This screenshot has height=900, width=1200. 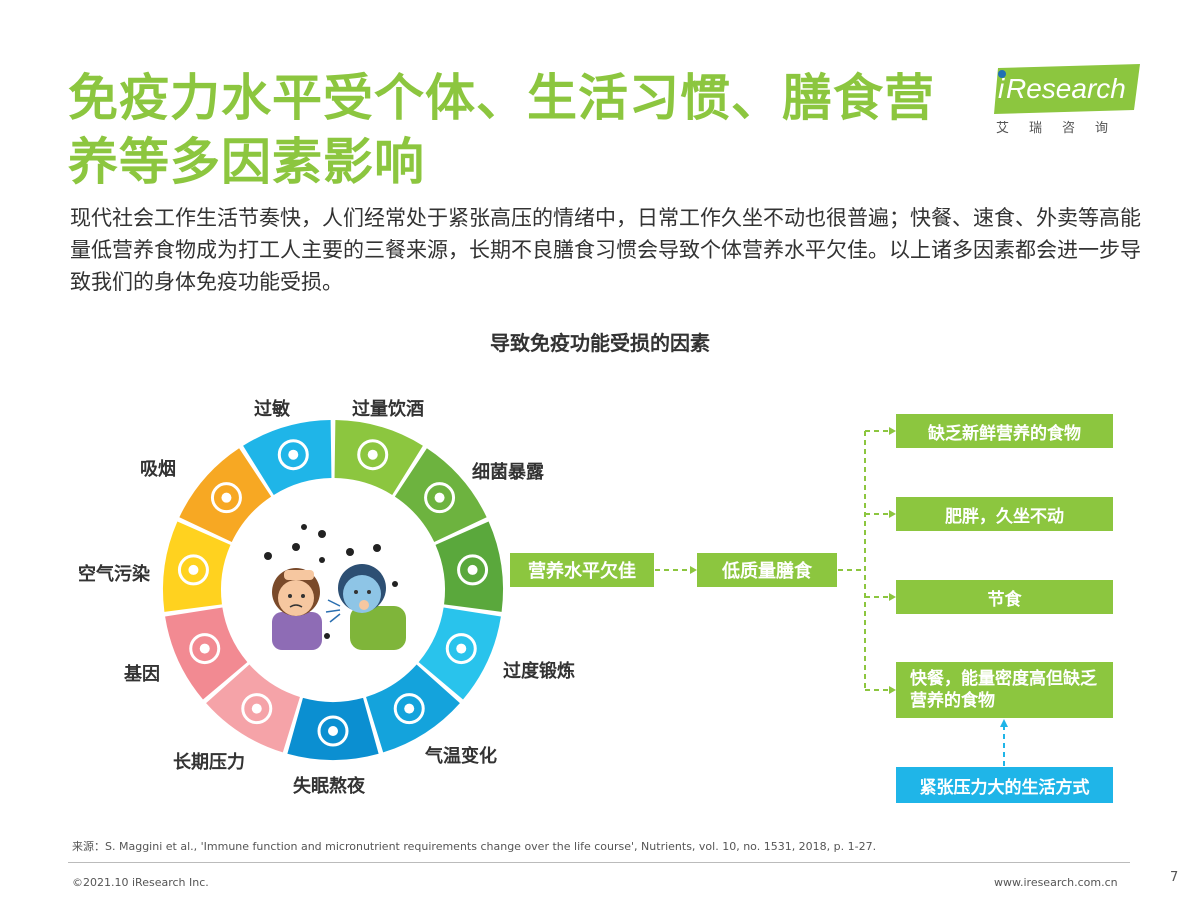 I want to click on footer-divider, so click(x=599, y=862).